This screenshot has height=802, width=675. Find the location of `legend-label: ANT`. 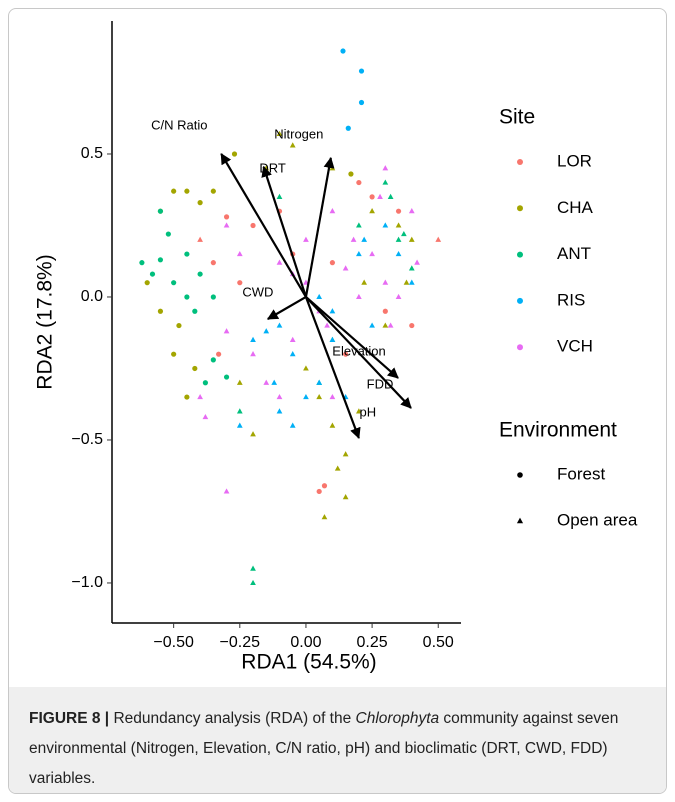

legend-label: ANT is located at coordinates (574, 253).